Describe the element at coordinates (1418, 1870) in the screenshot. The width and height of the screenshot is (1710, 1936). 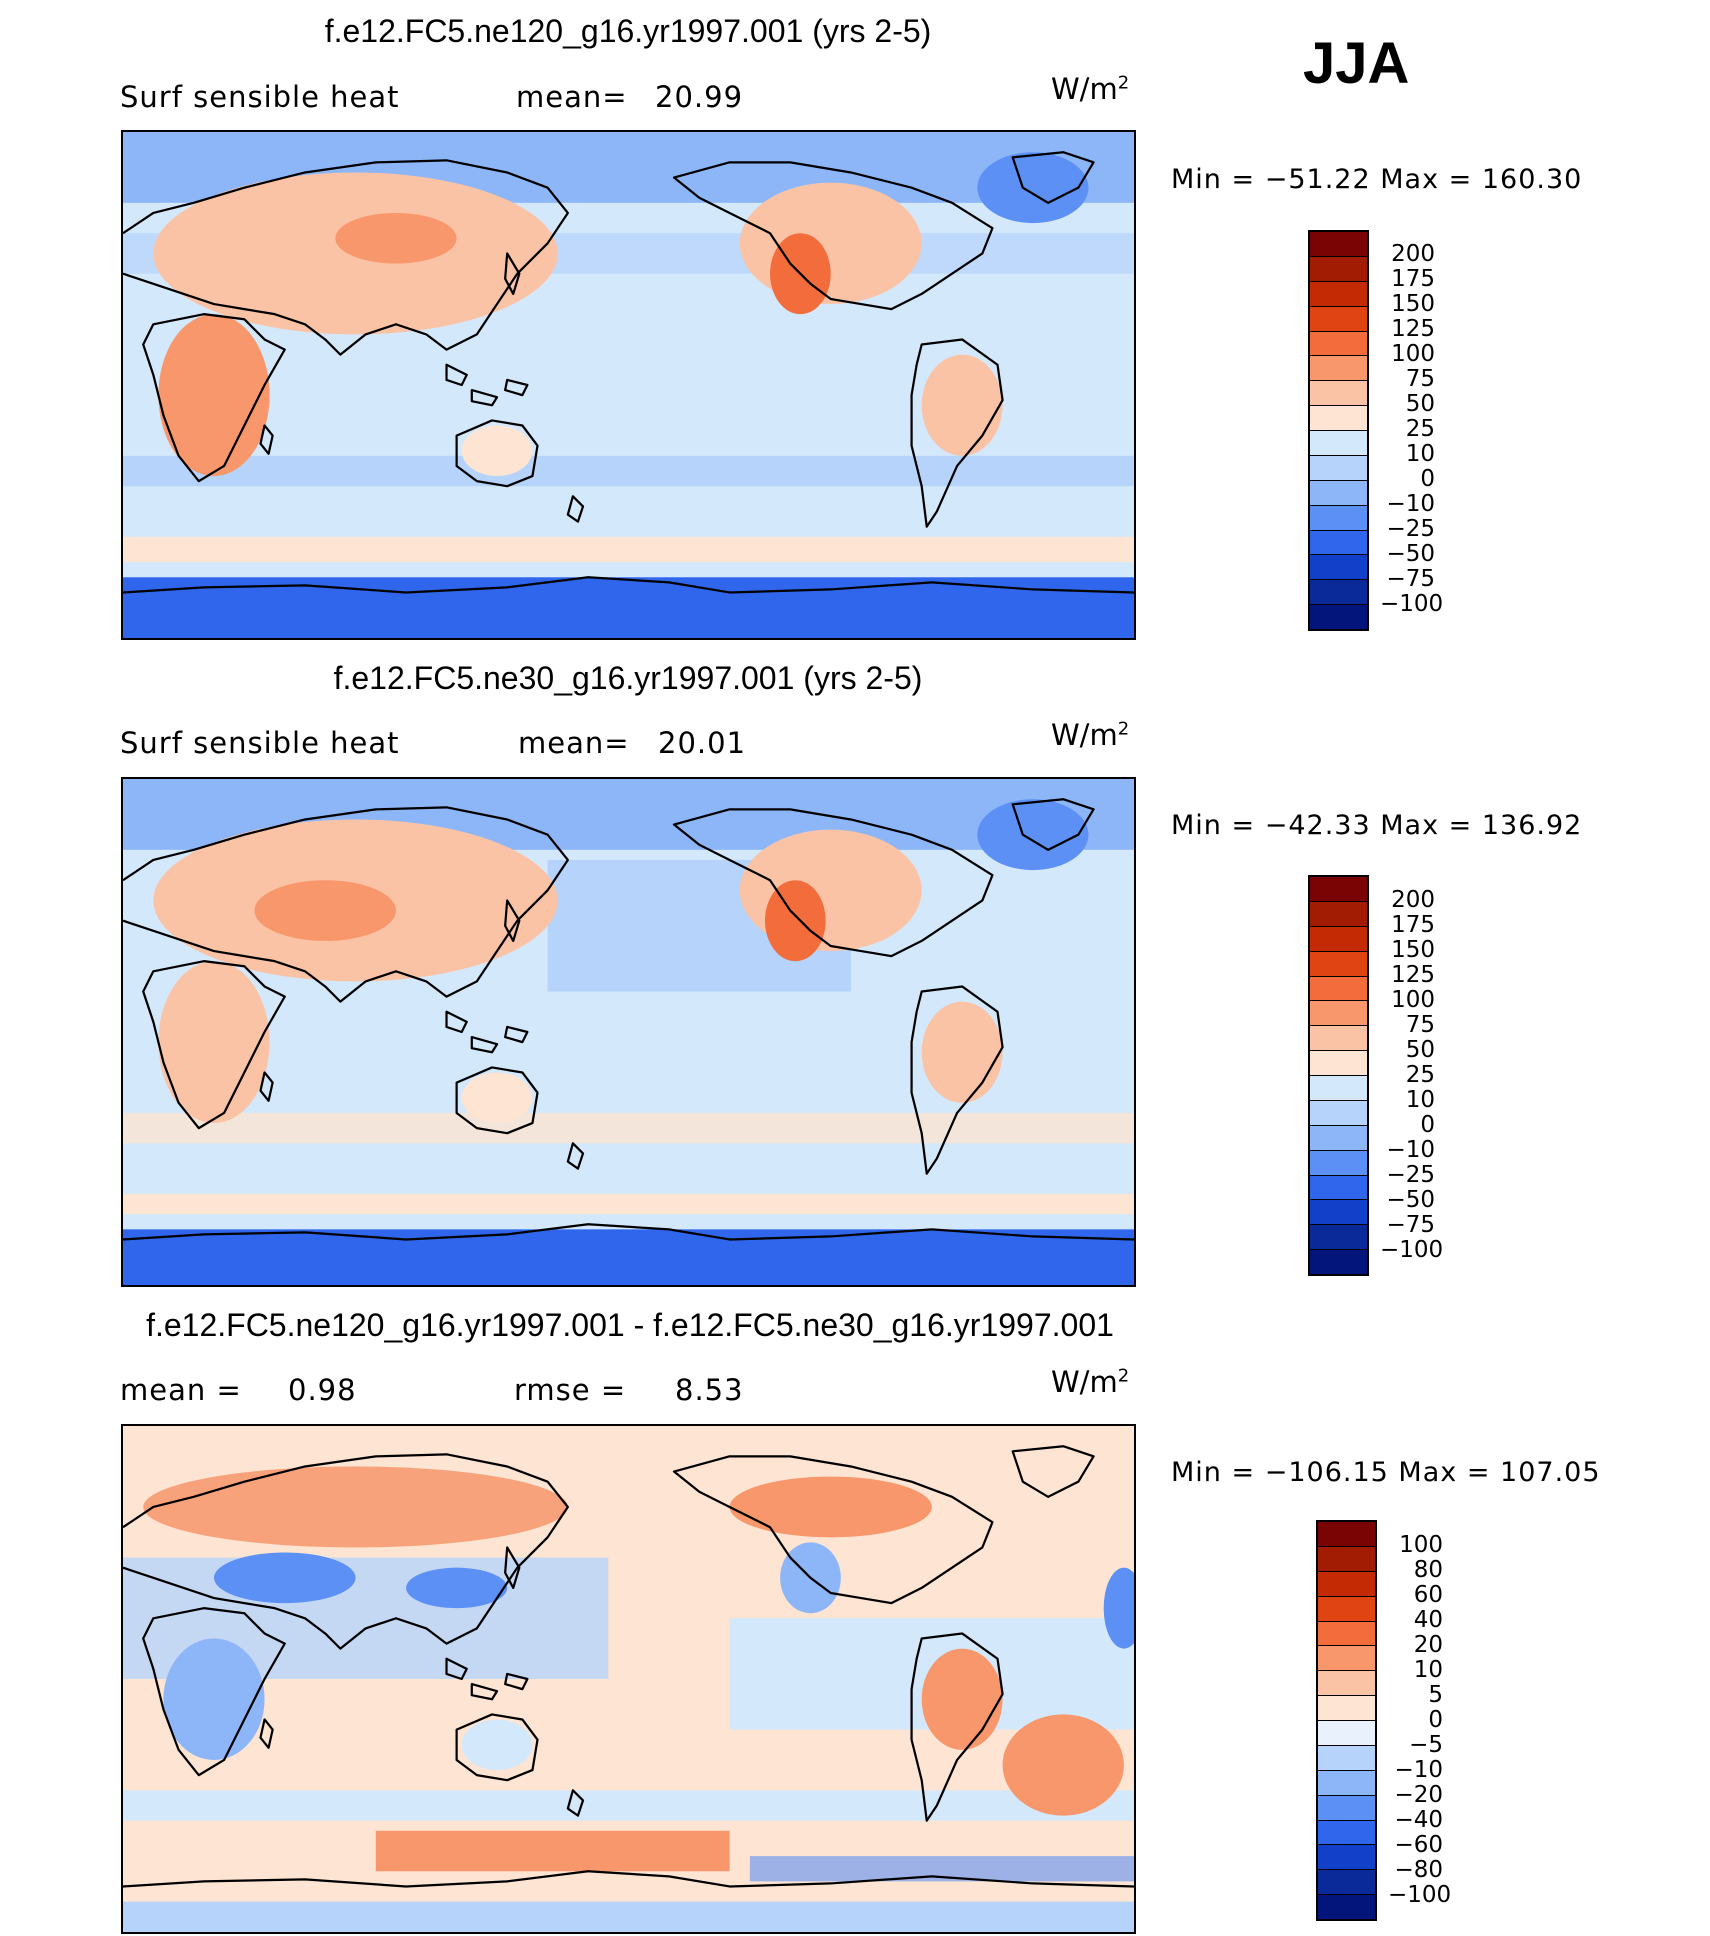
I see `colorbar-tick-label: −80` at that location.